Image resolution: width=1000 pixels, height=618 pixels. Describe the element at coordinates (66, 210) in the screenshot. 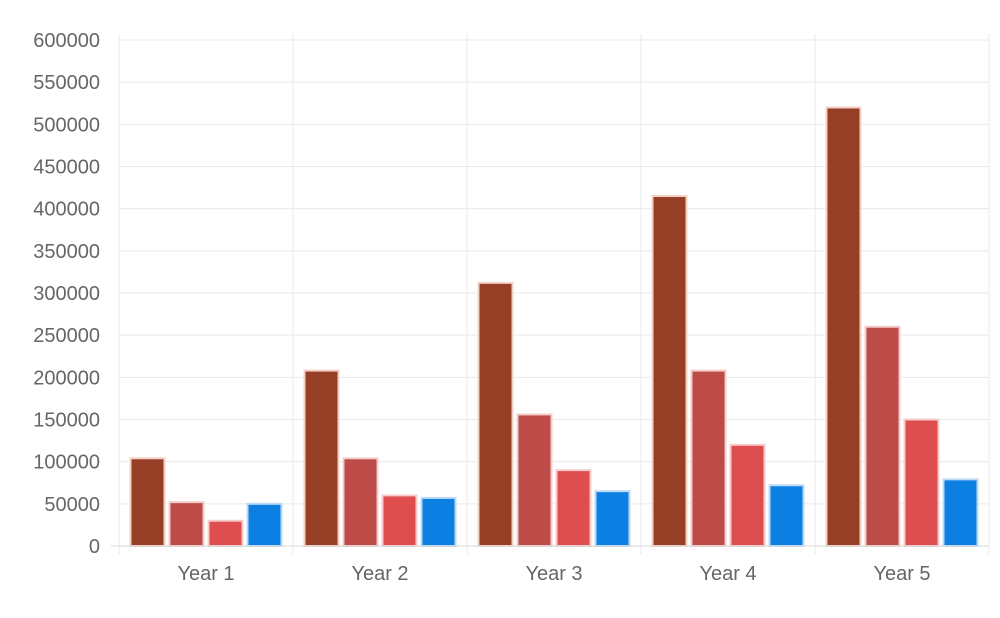

I see `y-tick-label: 400000` at that location.